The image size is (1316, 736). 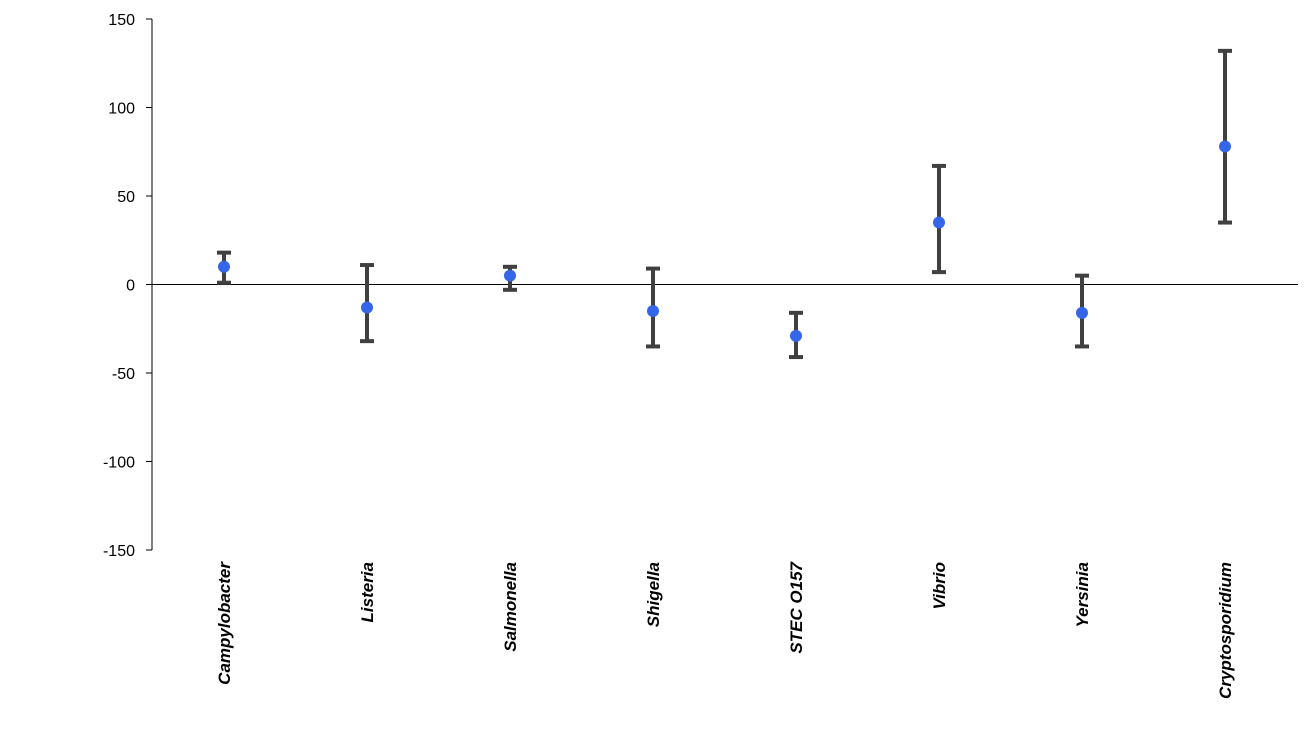 I want to click on y-tick-label: 50, so click(x=126, y=197).